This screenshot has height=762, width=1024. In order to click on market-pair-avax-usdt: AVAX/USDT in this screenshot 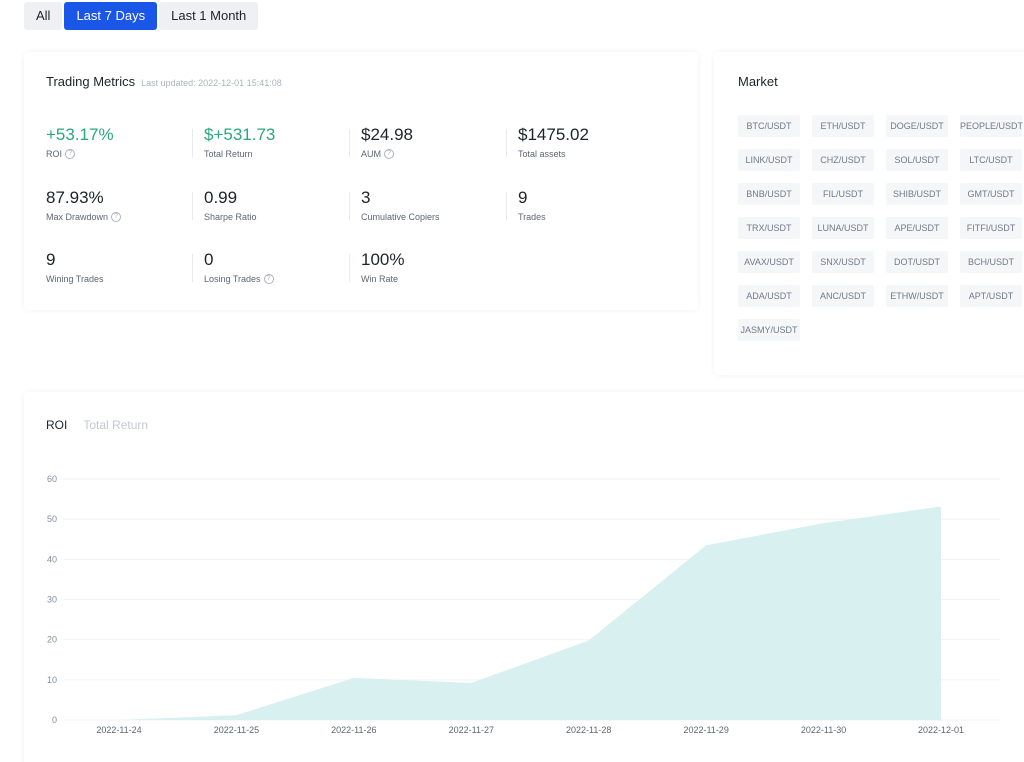, I will do `click(769, 262)`.